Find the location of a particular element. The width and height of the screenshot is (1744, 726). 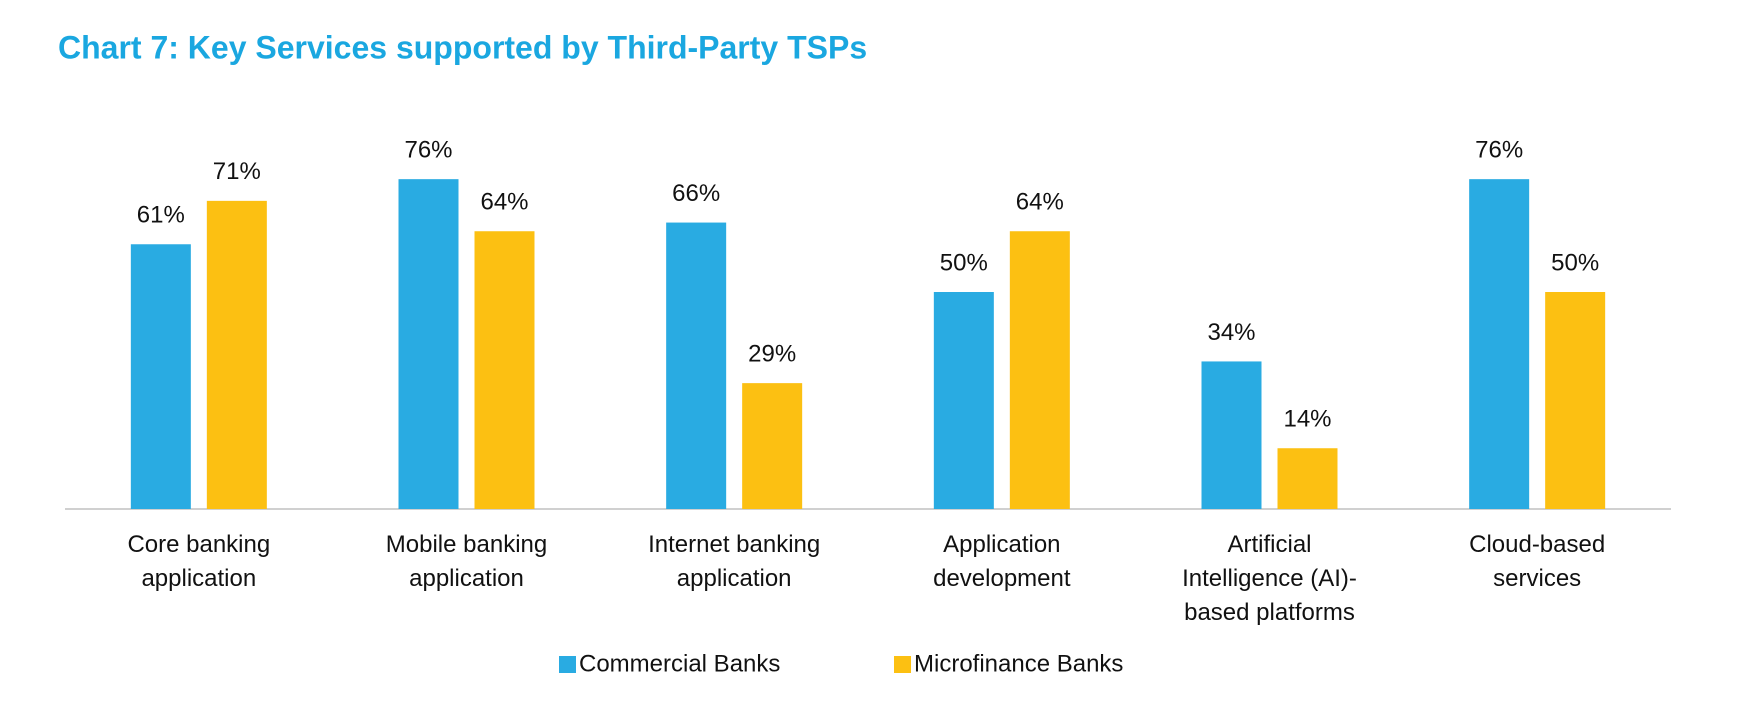

data-label: 29% is located at coordinates (772, 353).